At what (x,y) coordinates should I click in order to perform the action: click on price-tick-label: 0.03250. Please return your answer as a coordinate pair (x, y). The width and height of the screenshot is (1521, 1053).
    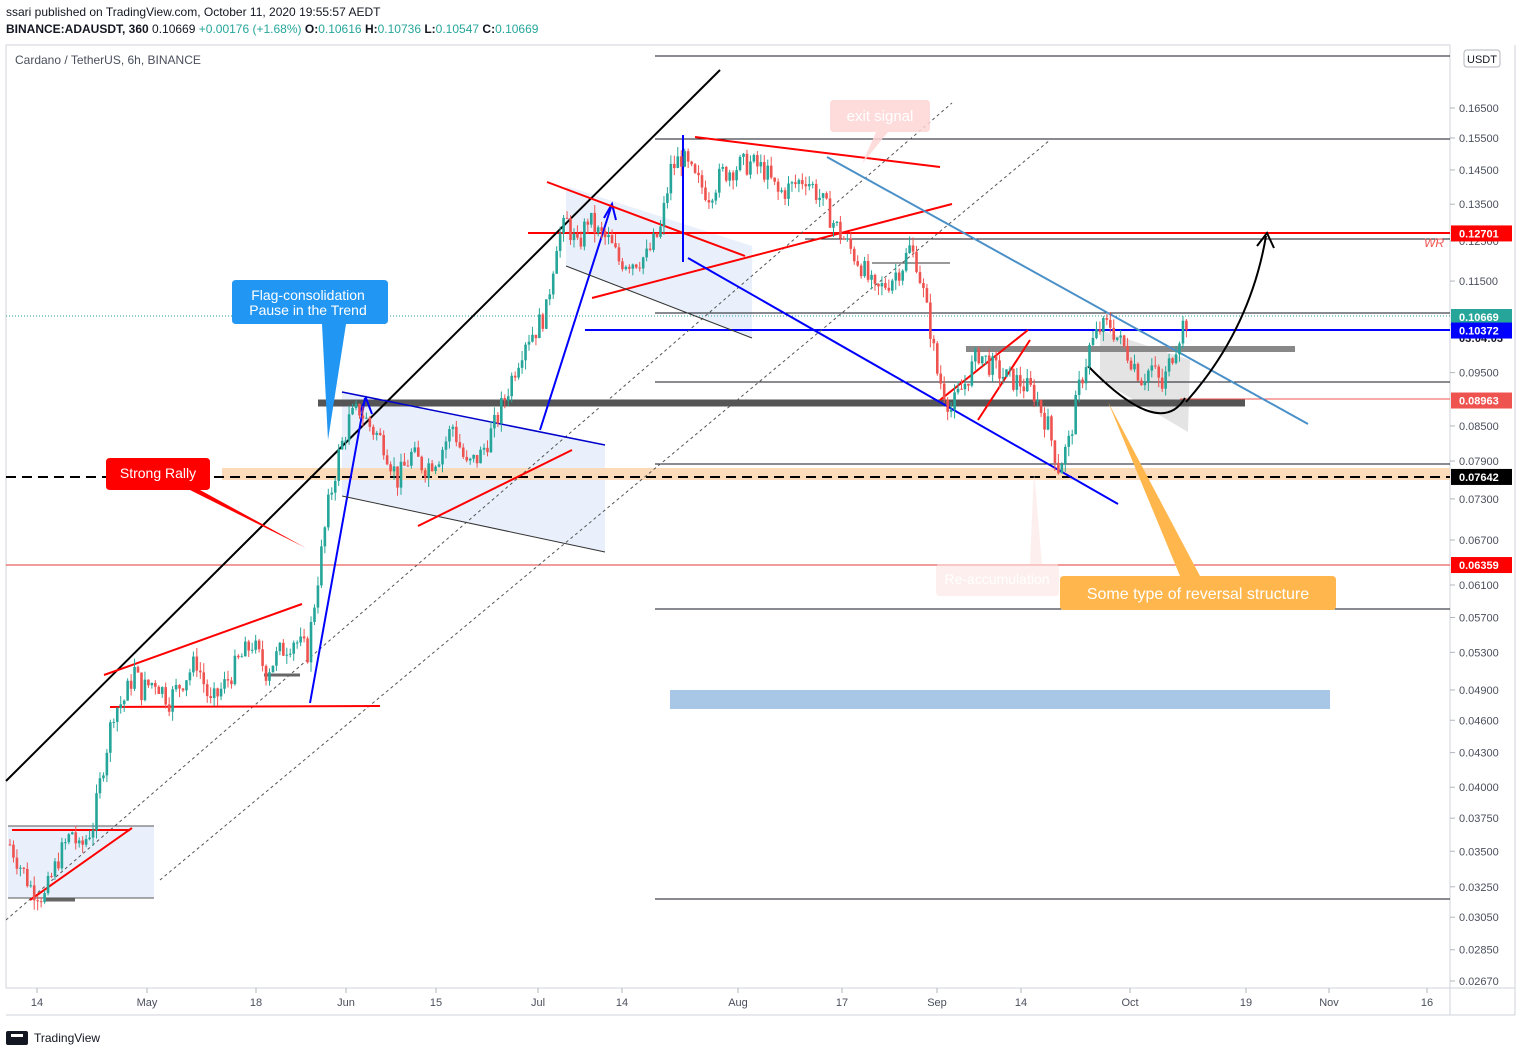
    Looking at the image, I should click on (1479, 888).